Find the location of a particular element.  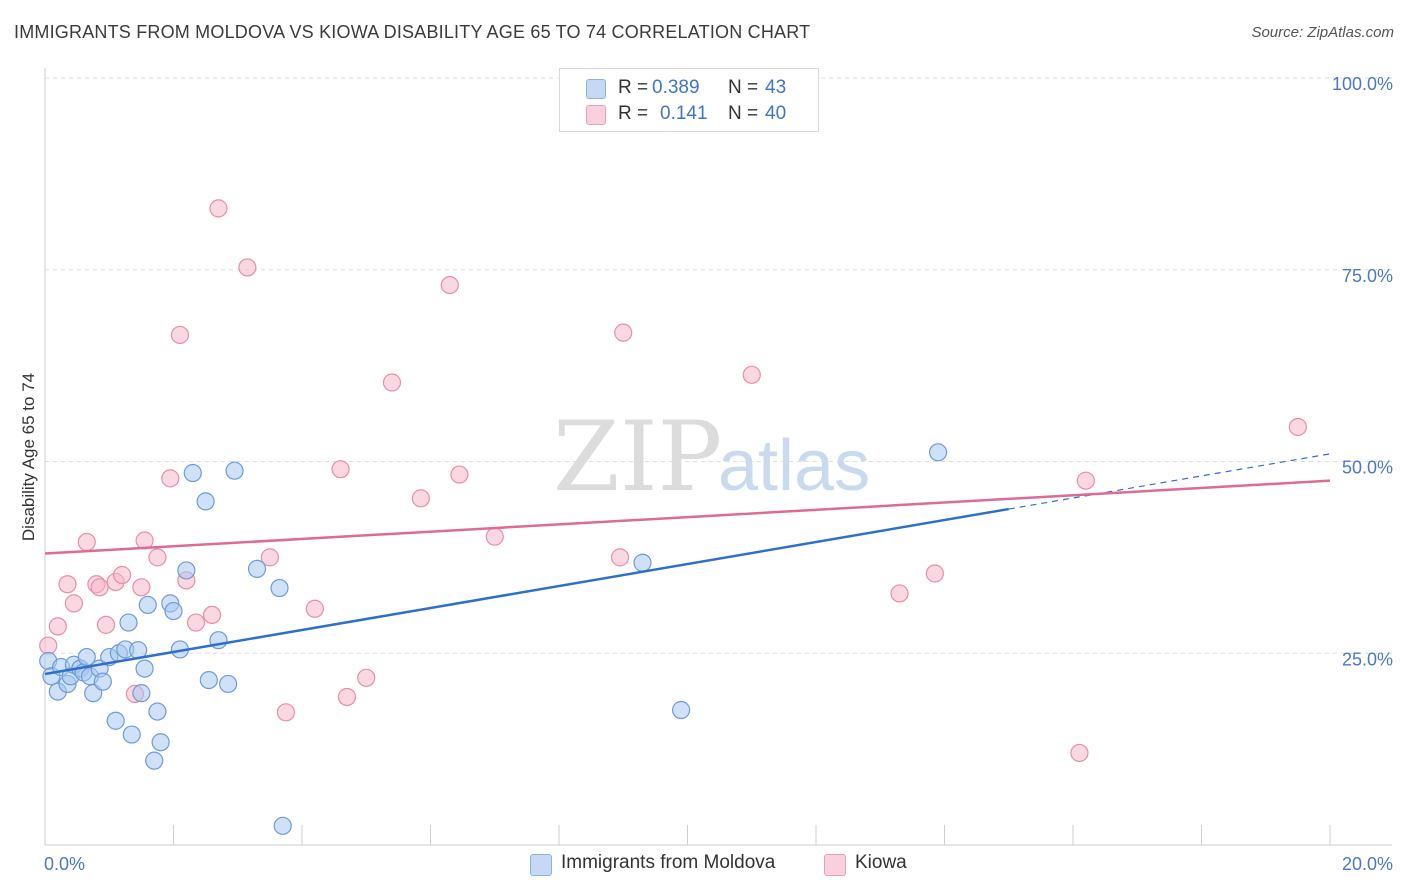

x-tick-label: 0.0% is located at coordinates (64, 864).